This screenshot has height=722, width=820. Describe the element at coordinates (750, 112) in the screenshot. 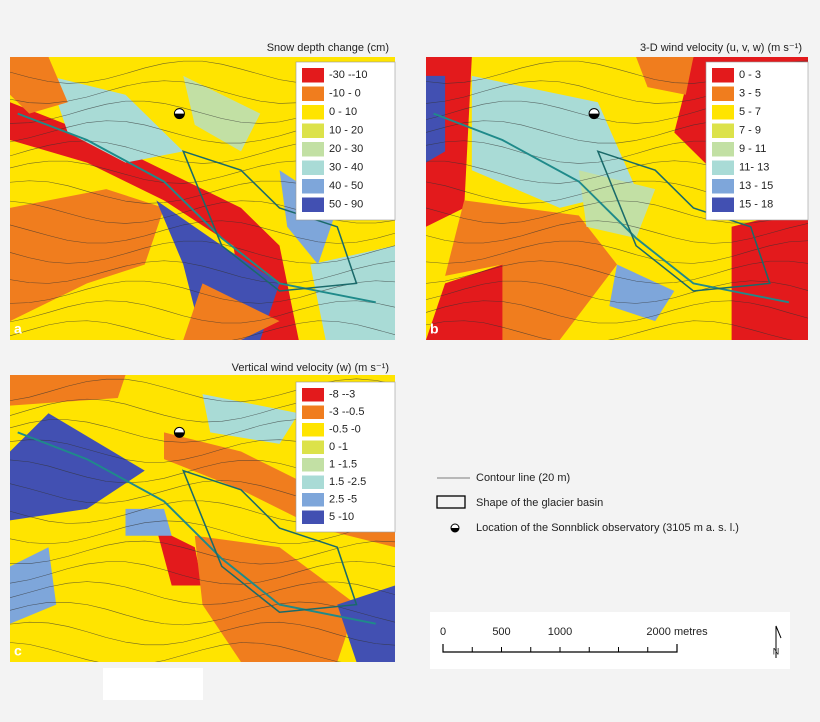

I see `legend-label: 5 - 7` at that location.